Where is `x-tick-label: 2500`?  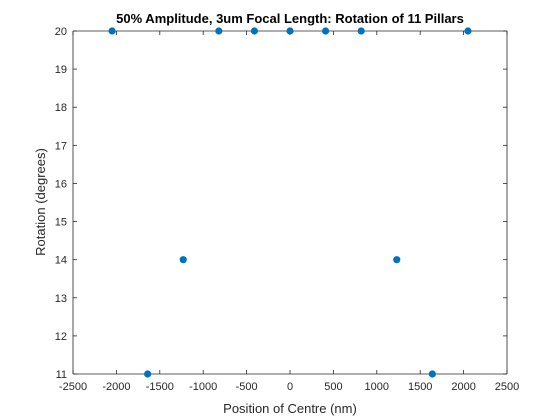 x-tick-label: 2500 is located at coordinates (507, 387).